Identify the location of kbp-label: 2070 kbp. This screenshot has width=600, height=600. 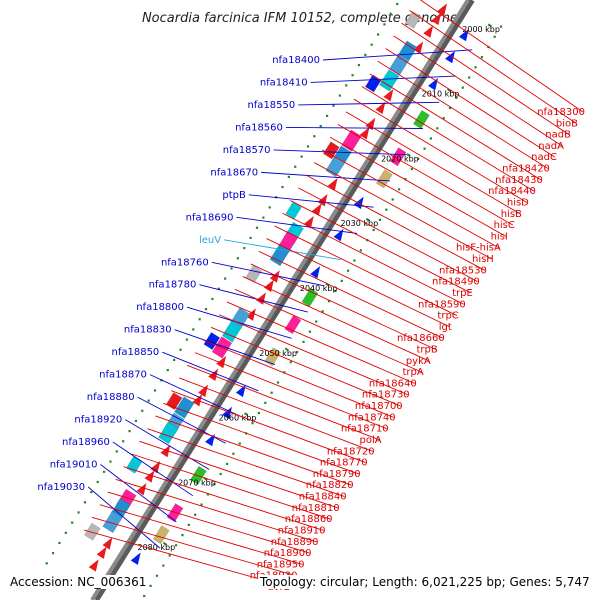
(197, 482).